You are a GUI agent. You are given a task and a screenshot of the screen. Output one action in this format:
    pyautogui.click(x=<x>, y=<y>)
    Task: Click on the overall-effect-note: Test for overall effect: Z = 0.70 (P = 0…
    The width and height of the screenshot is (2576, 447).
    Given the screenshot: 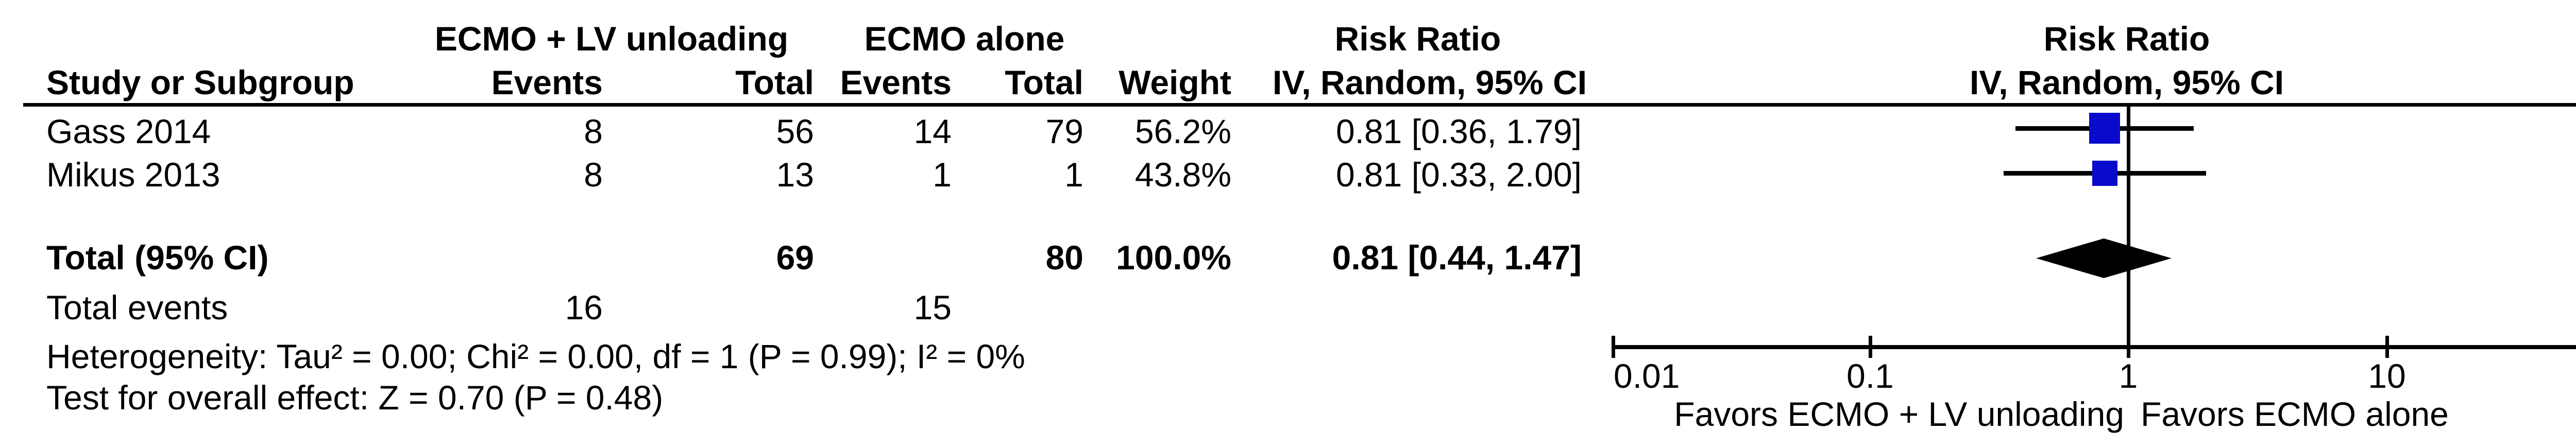 What is the action you would take?
    pyautogui.click(x=355, y=398)
    